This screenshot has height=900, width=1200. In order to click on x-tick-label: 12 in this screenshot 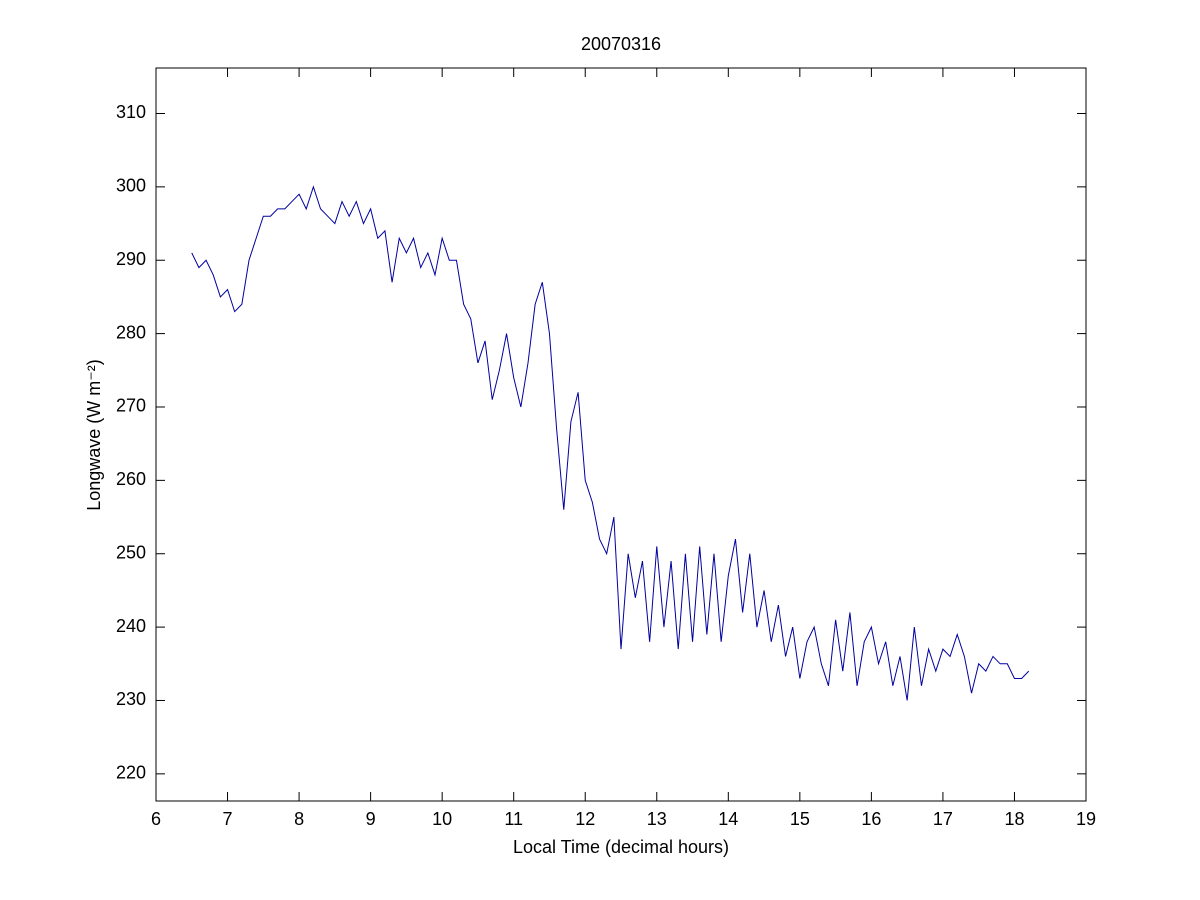, I will do `click(585, 819)`.